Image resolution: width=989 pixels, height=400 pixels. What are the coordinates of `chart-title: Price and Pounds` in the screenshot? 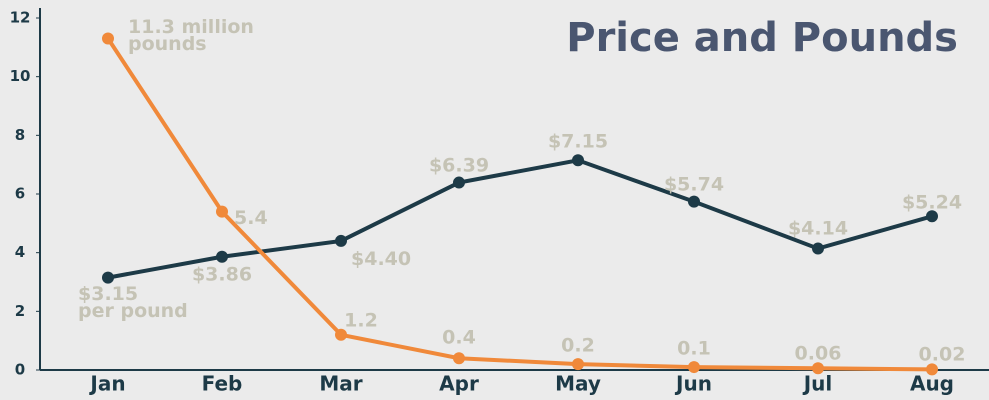 It's located at (762, 38).